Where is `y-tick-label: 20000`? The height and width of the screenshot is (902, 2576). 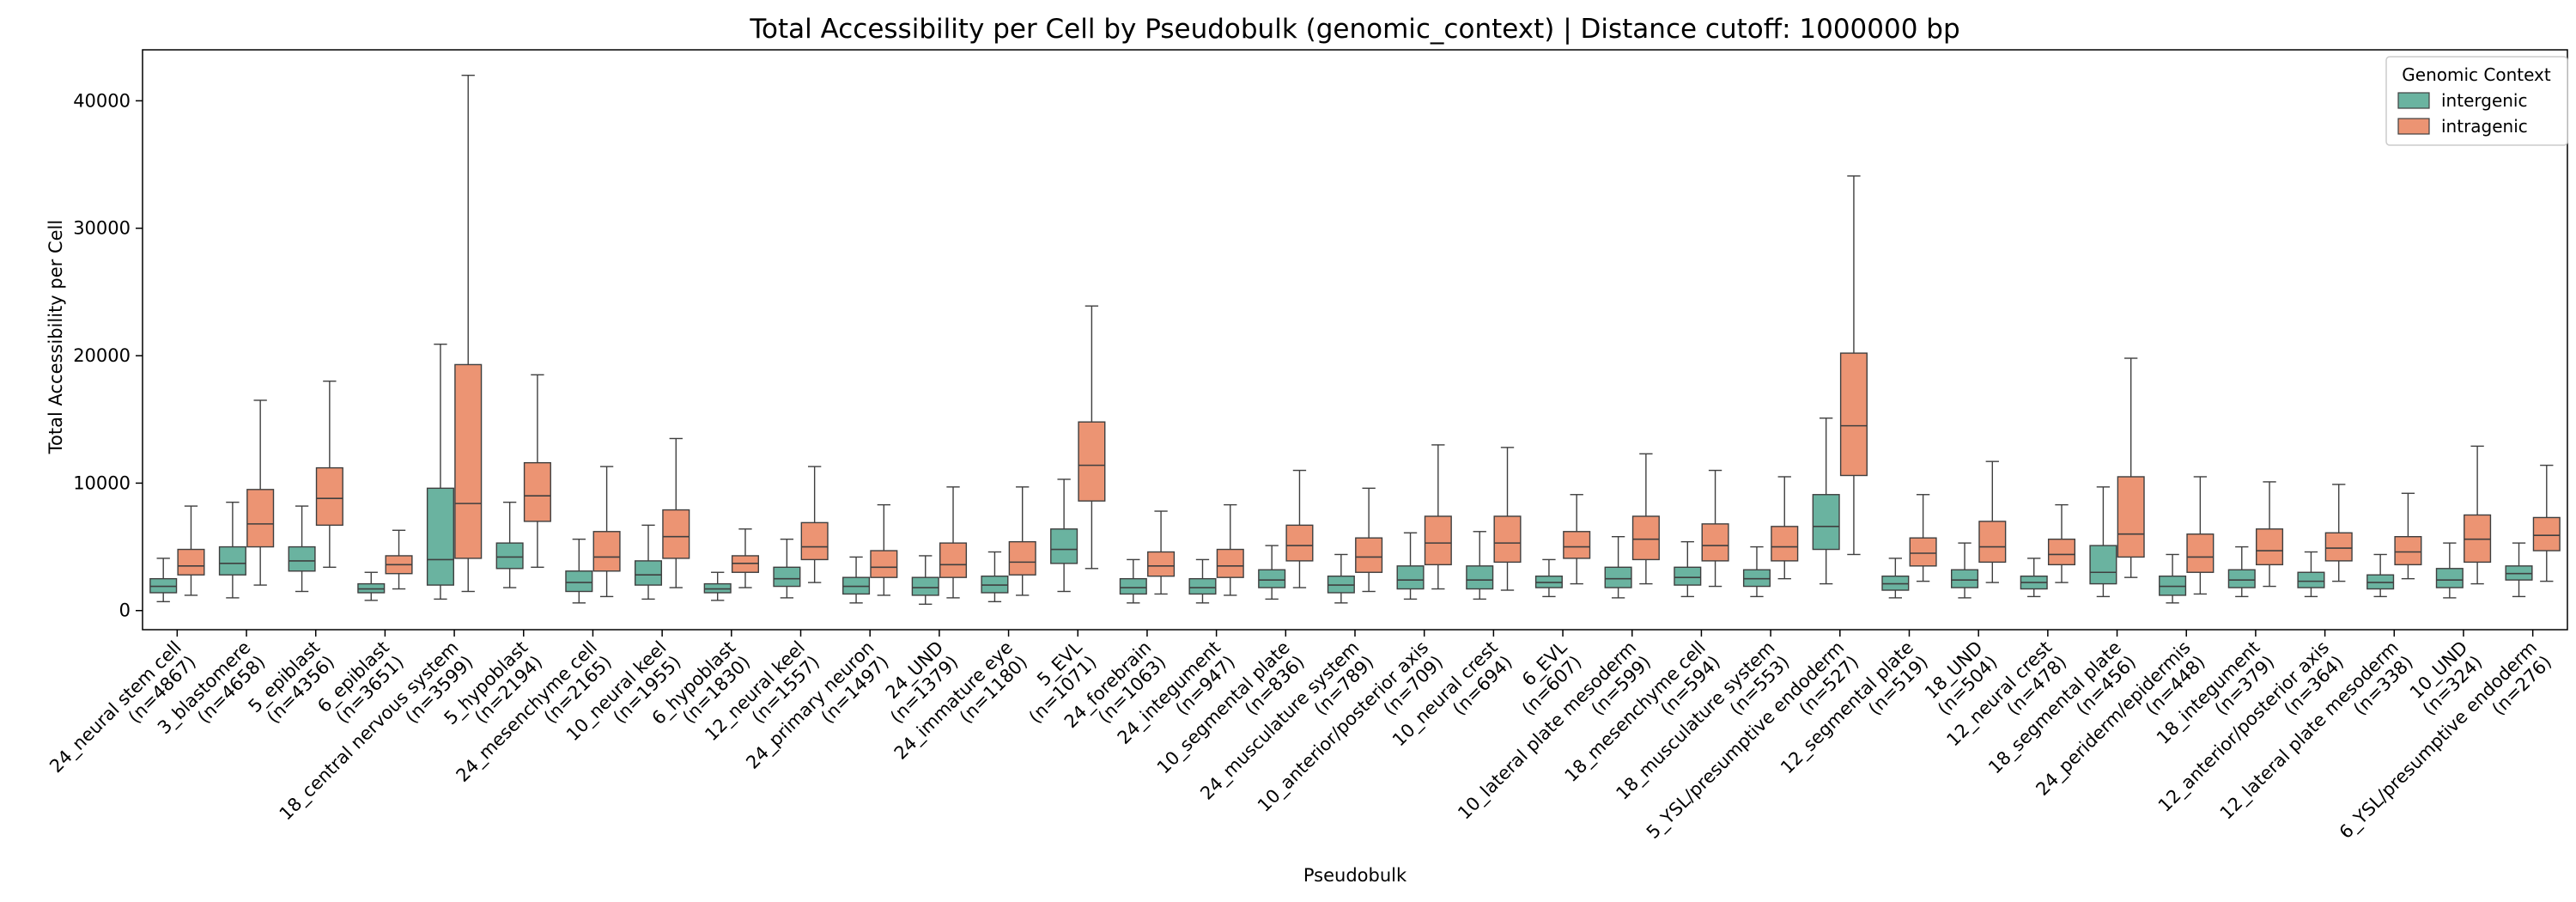 y-tick-label: 20000 is located at coordinates (102, 355).